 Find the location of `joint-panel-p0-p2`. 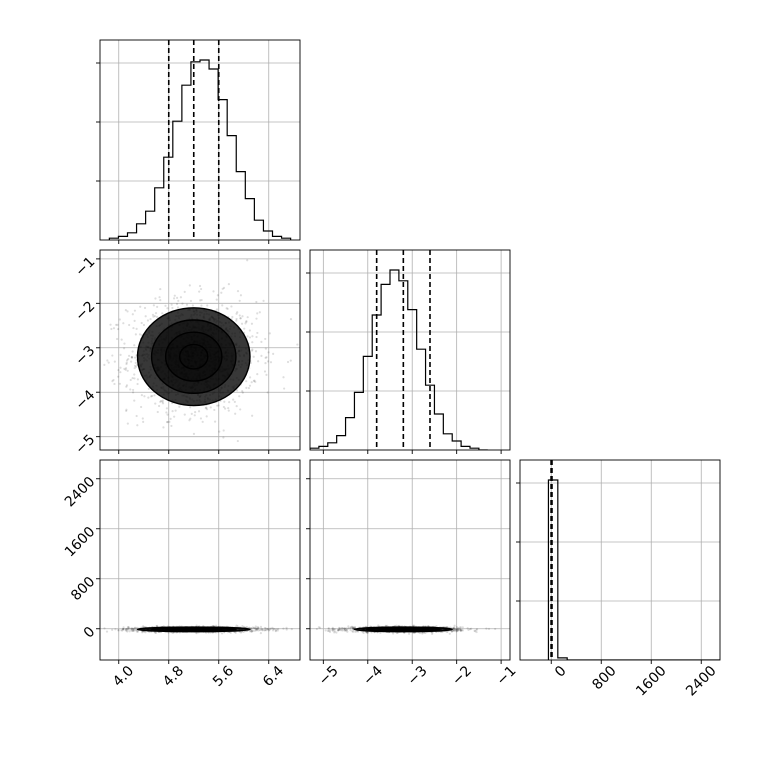

joint-panel-p0-p2 is located at coordinates (198, 561).